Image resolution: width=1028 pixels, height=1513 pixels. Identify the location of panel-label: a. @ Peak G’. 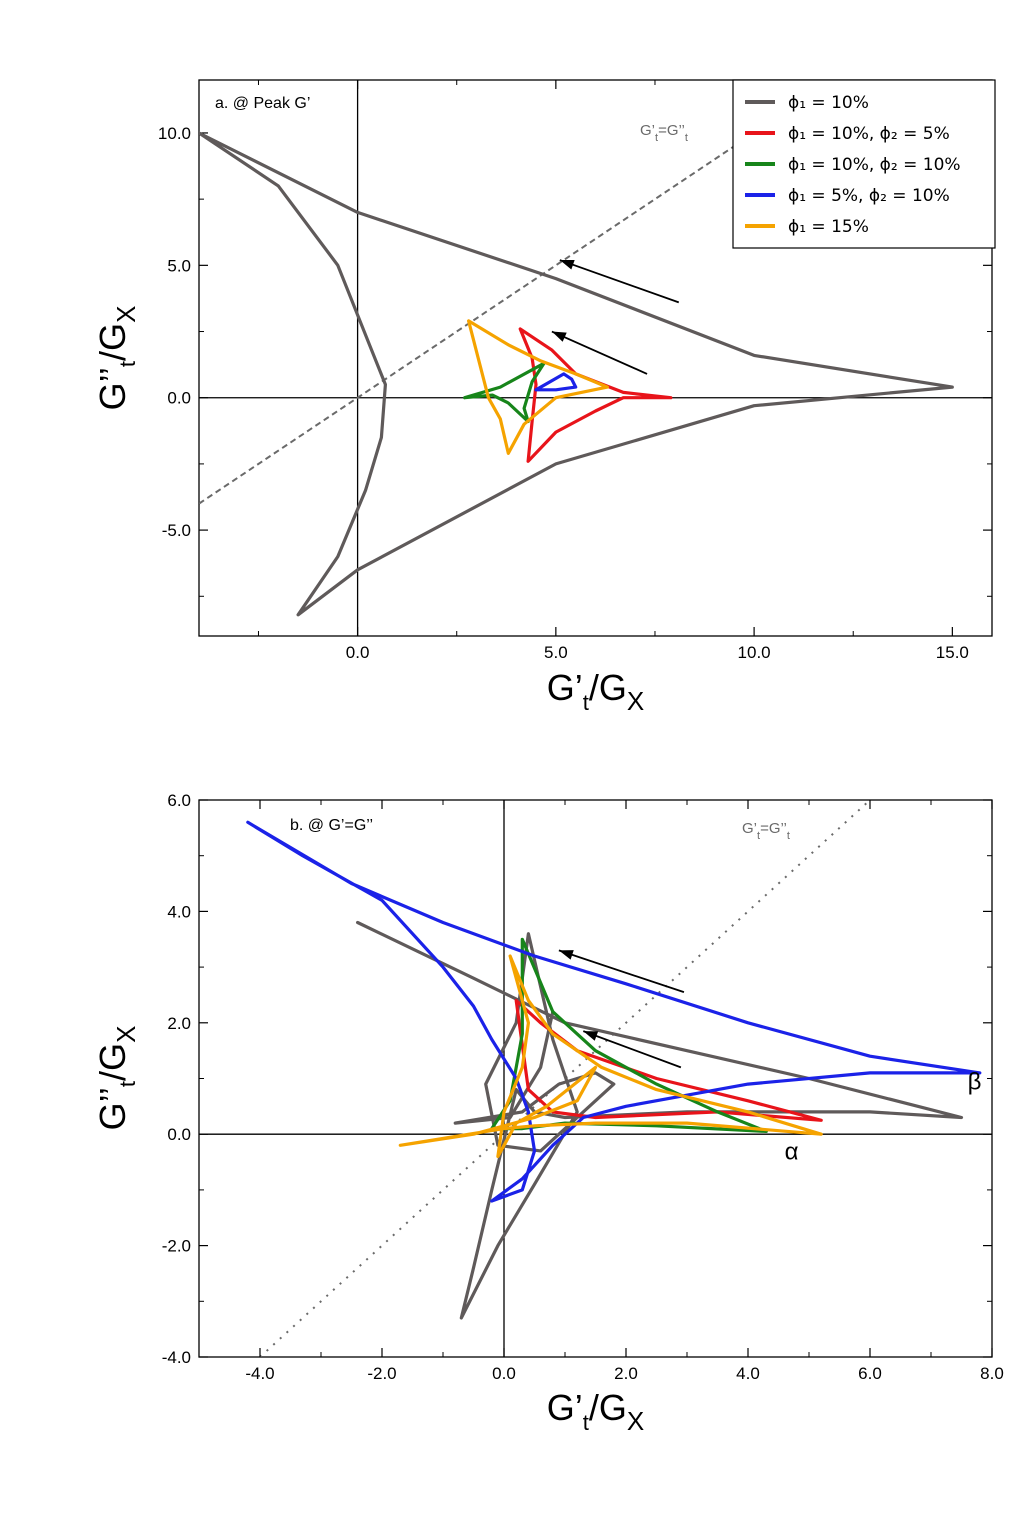
(262, 103).